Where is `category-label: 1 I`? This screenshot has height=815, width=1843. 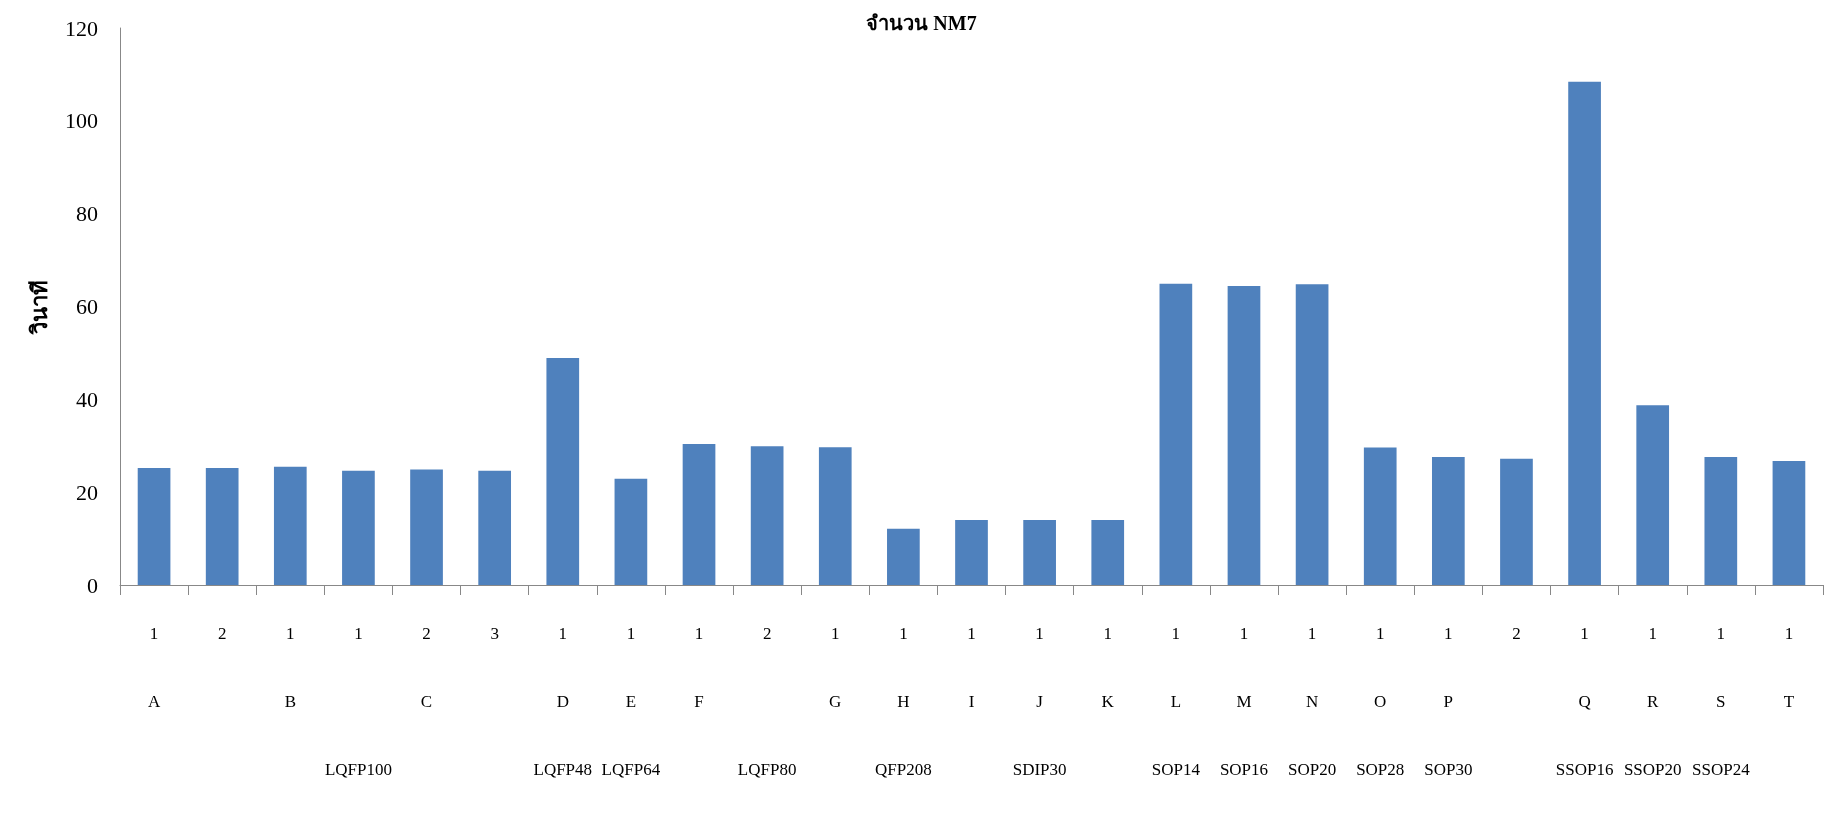
category-label: 1 I is located at coordinates (971, 667).